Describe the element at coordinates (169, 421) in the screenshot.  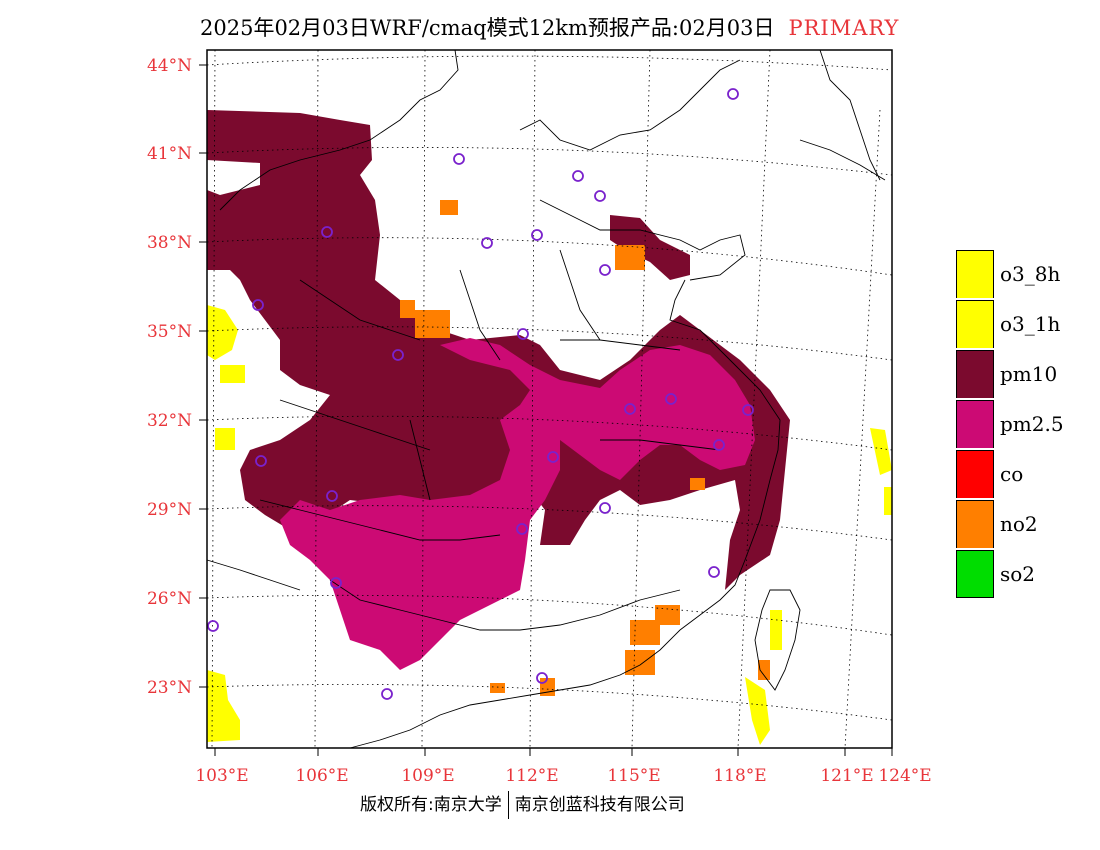
I see `lat-label: 32°N` at that location.